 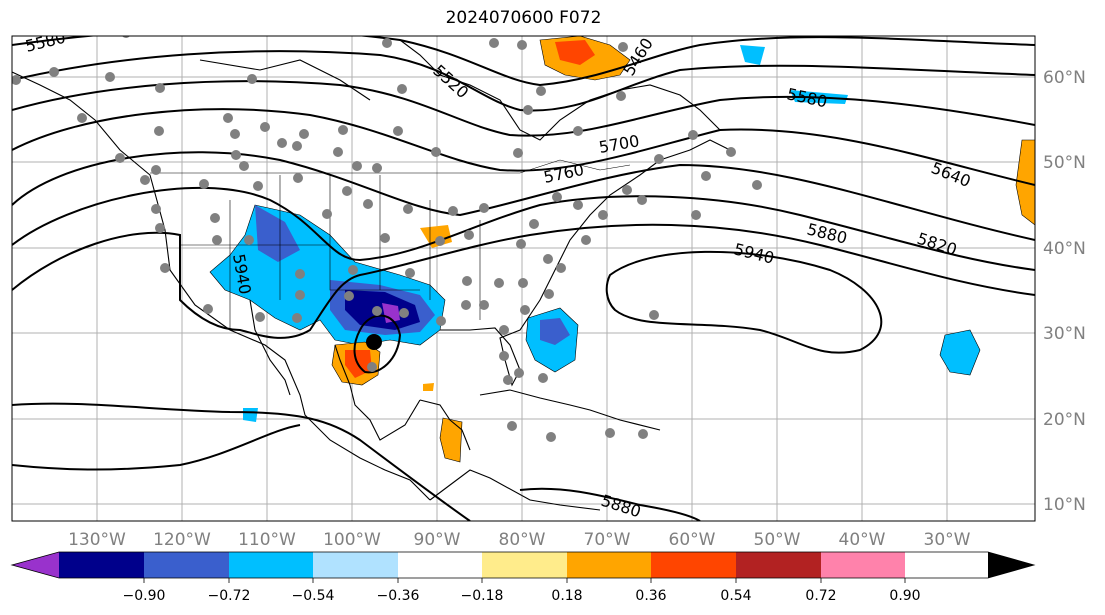 What do you see at coordinates (182, 540) in the screenshot?
I see `lon-label: 120°W` at bounding box center [182, 540].